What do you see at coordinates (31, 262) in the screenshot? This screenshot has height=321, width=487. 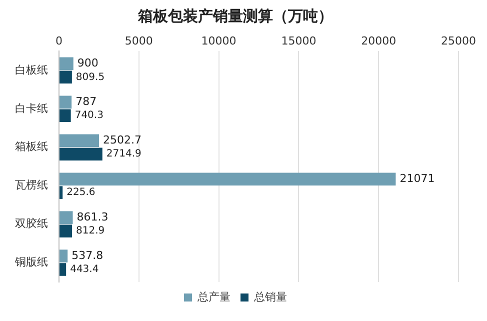 I see `y-tick-label: 铜版纸` at bounding box center [31, 262].